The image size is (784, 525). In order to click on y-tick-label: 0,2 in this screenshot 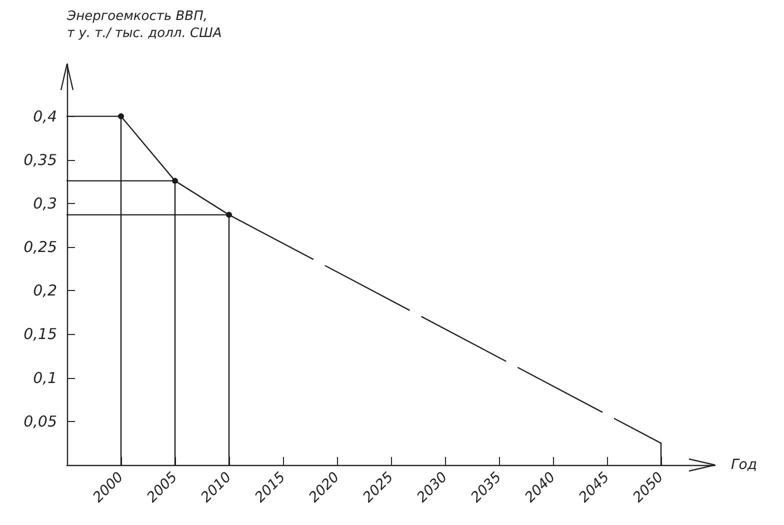, I will do `click(45, 291)`.